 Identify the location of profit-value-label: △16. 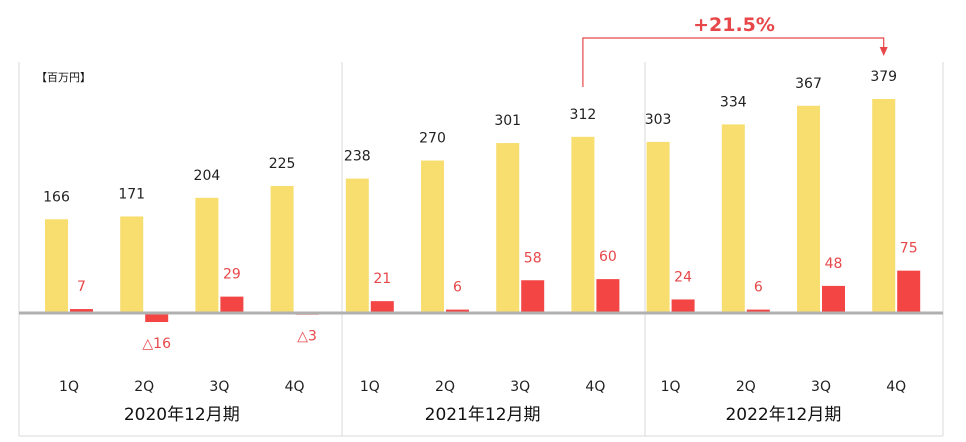
(156, 344).